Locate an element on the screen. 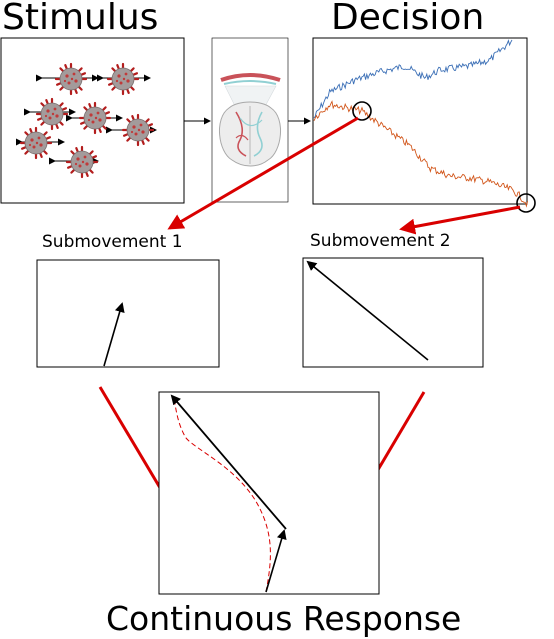 The height and width of the screenshot is (639, 554). submovement-1-vector is located at coordinates (114, 334).